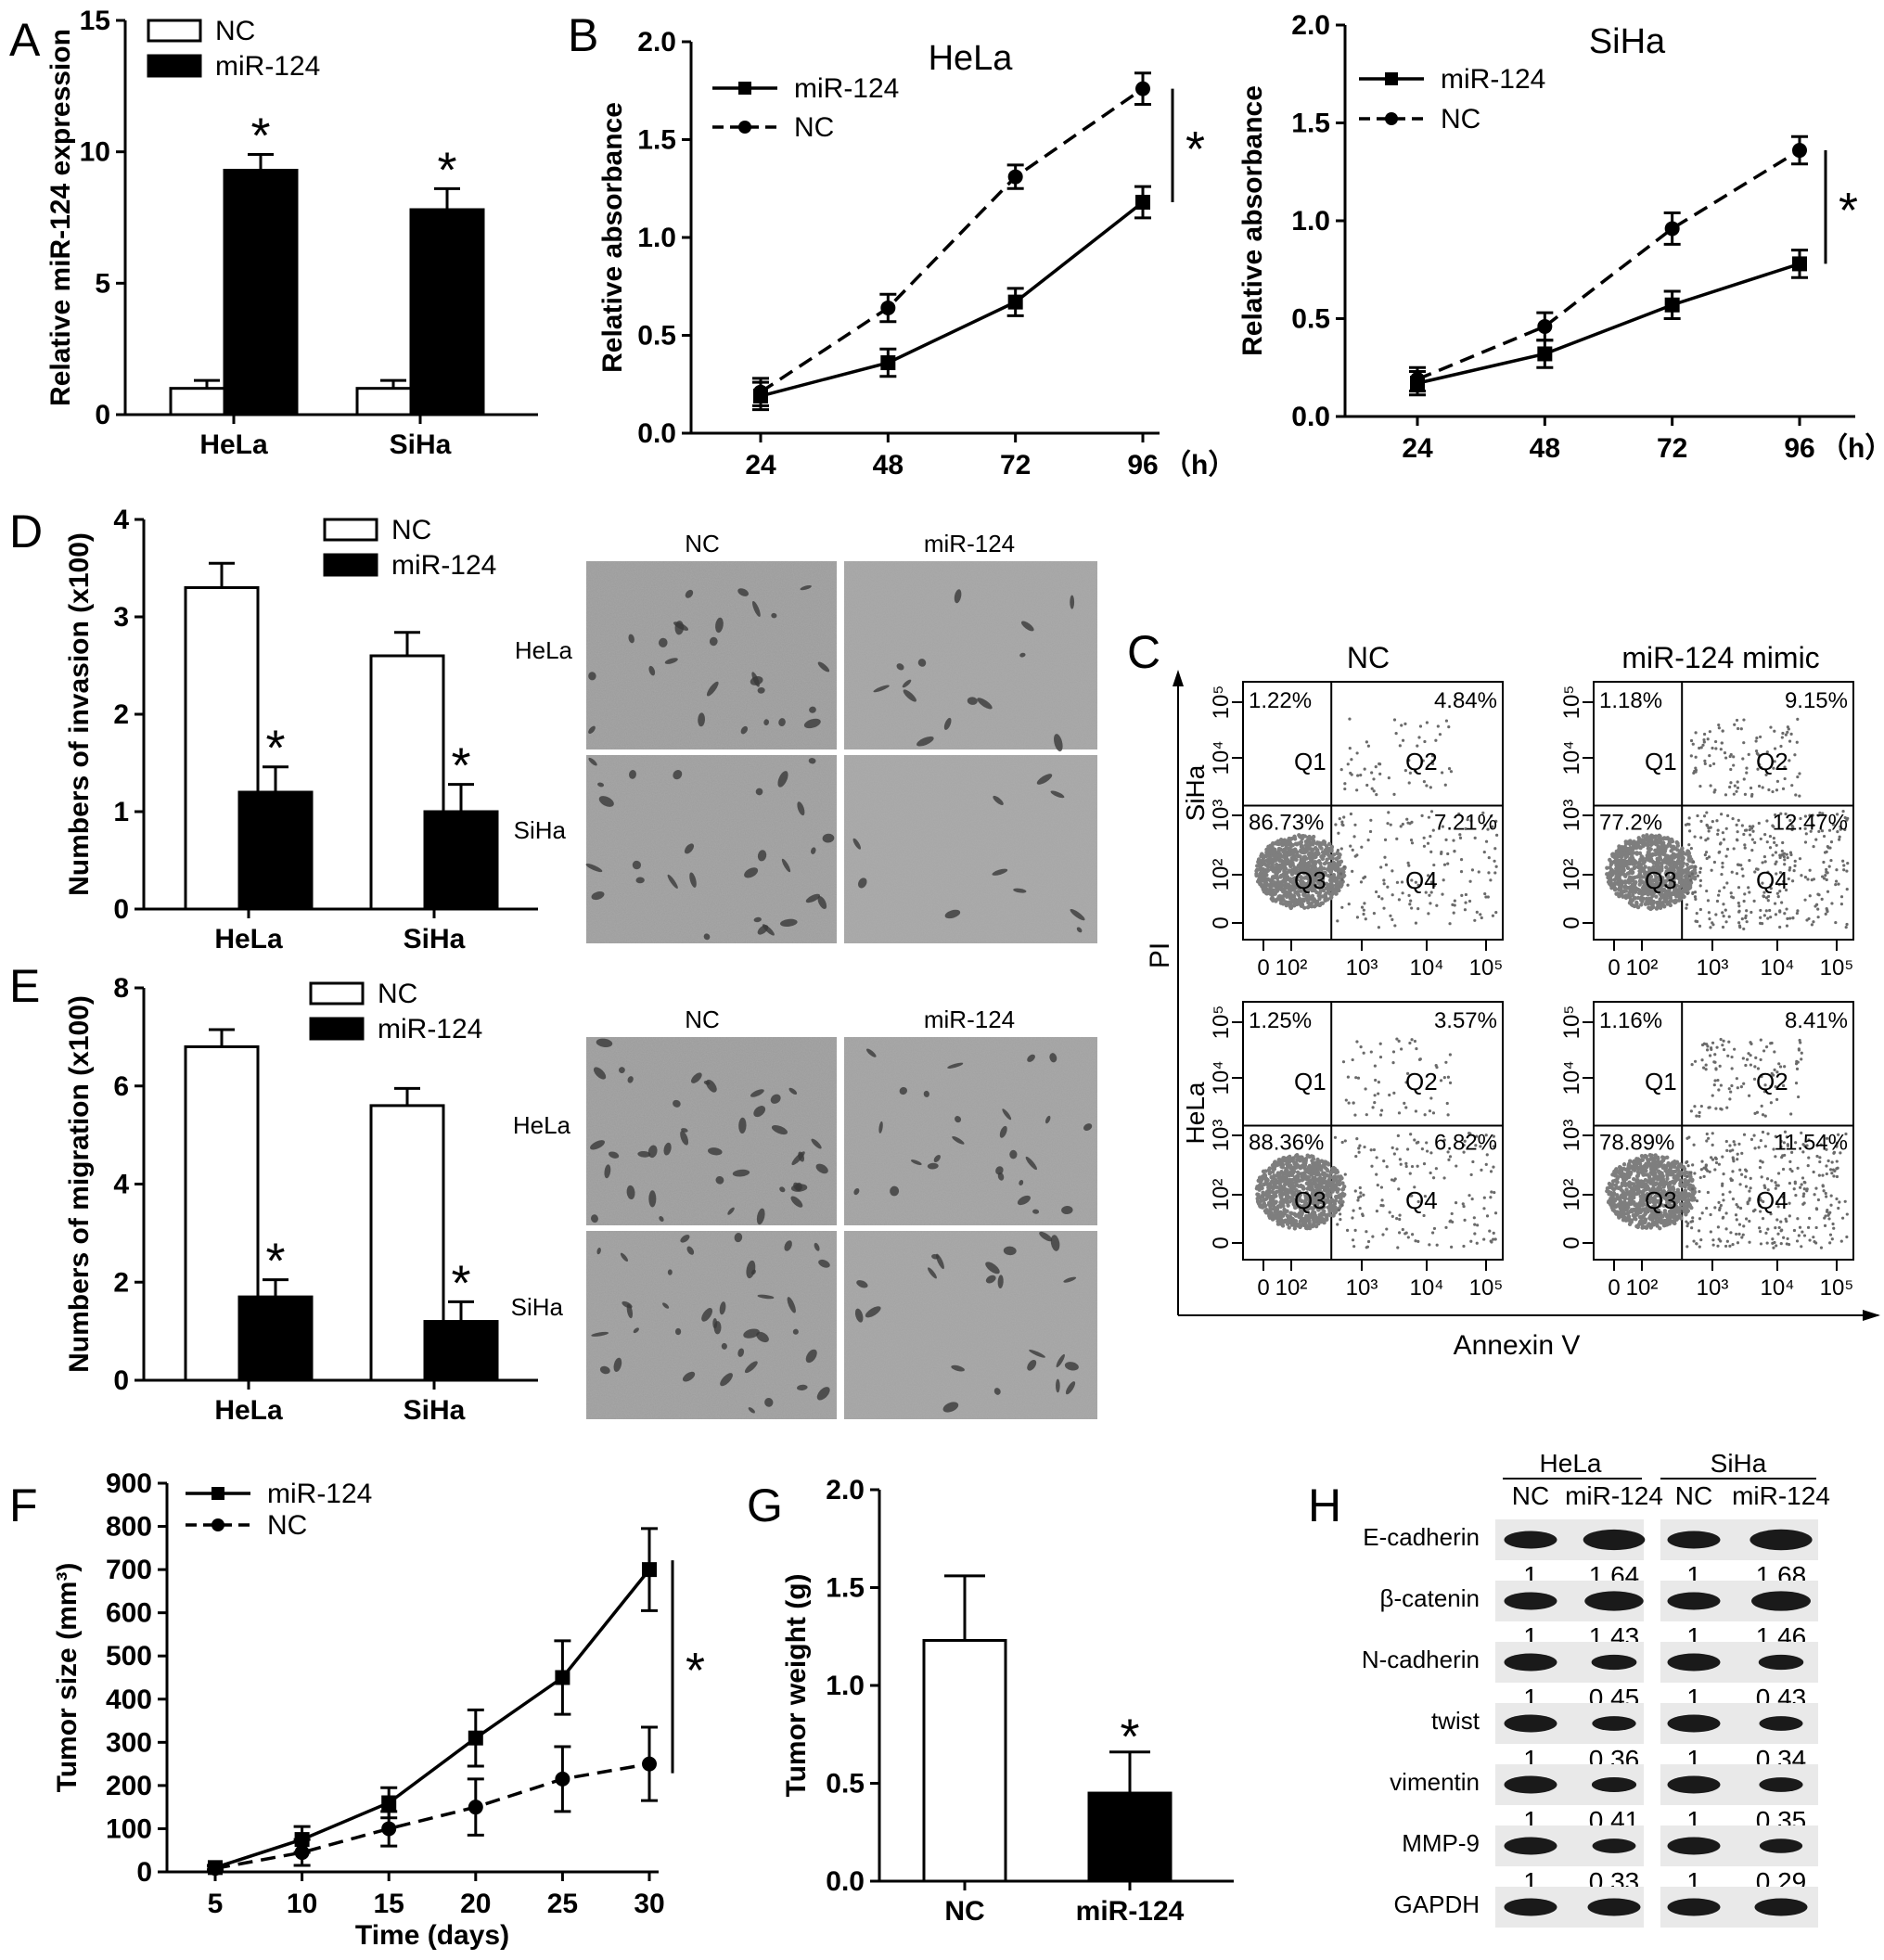 This screenshot has height=1960, width=1884. Describe the element at coordinates (129, 1614) in the screenshot. I see `y-tick-label: 600` at that location.